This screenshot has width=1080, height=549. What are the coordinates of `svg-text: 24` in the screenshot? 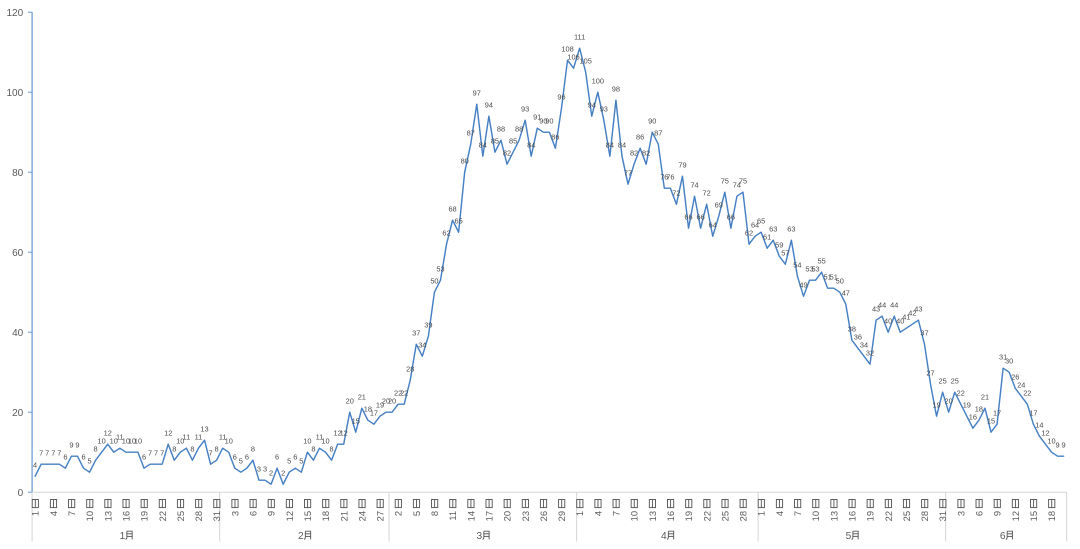 It's located at (361, 516).